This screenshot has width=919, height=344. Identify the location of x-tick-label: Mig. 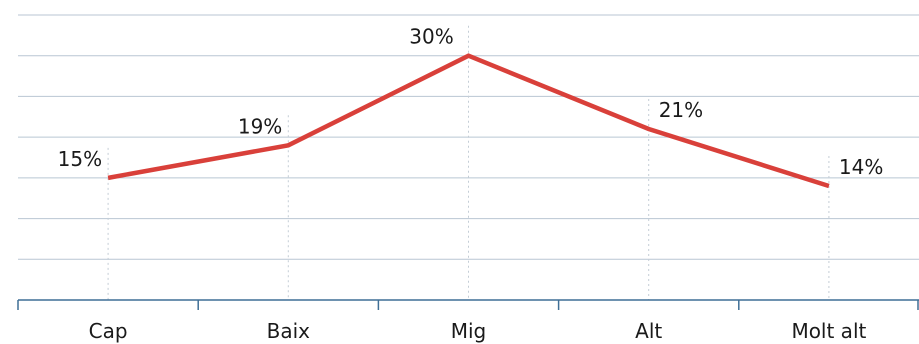
(469, 331).